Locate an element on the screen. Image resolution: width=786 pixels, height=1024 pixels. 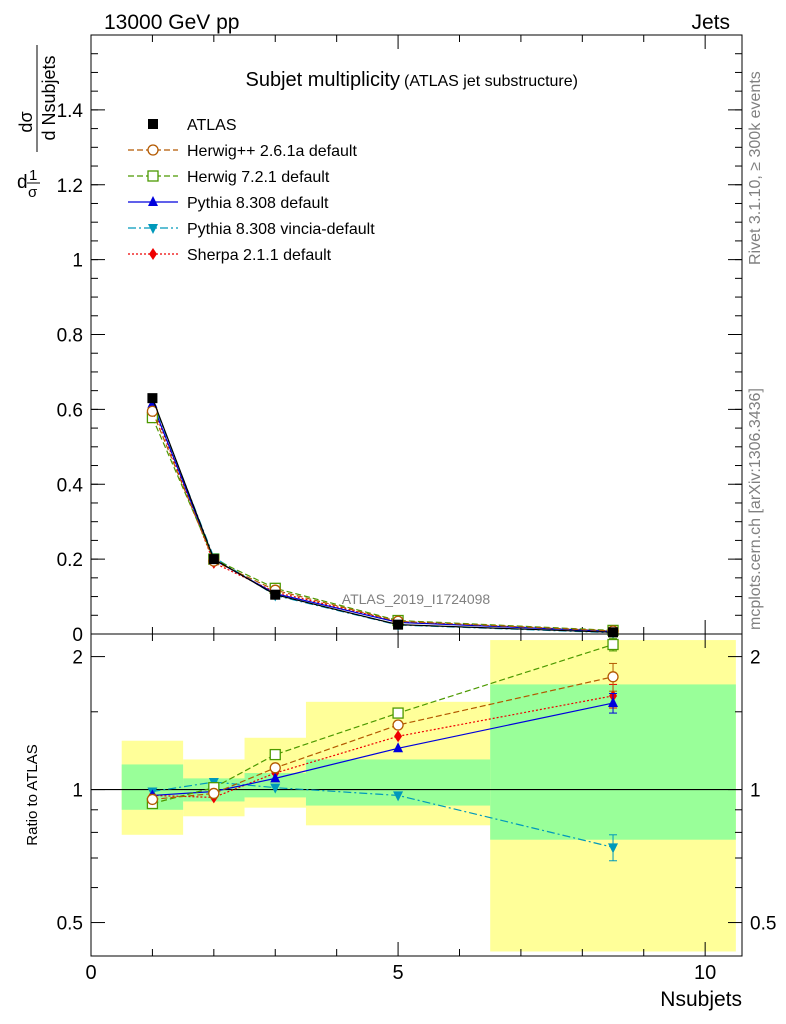
ylabel-d1: d is located at coordinates (22, 182).